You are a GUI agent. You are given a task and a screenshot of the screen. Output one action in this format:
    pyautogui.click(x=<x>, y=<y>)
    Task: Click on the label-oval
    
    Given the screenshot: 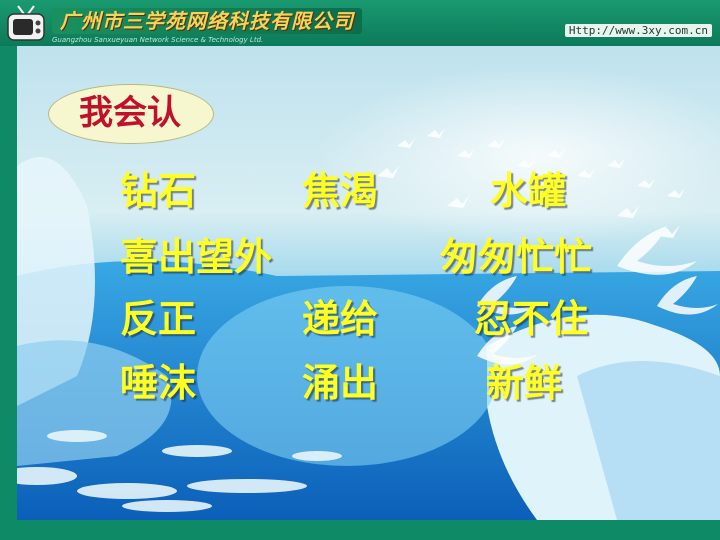 What is the action you would take?
    pyautogui.click(x=131, y=114)
    